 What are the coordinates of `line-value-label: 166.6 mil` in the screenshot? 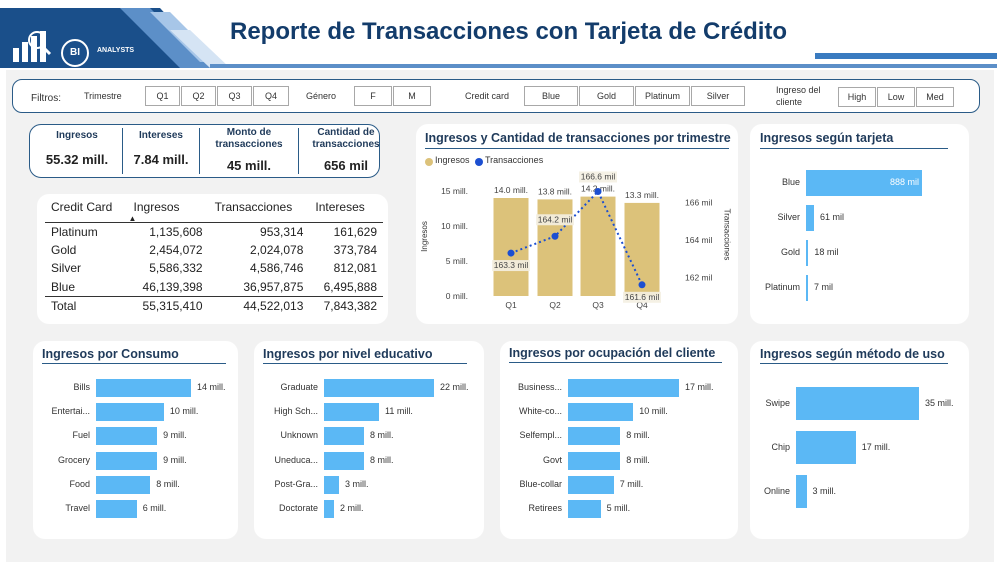 It's located at (598, 176).